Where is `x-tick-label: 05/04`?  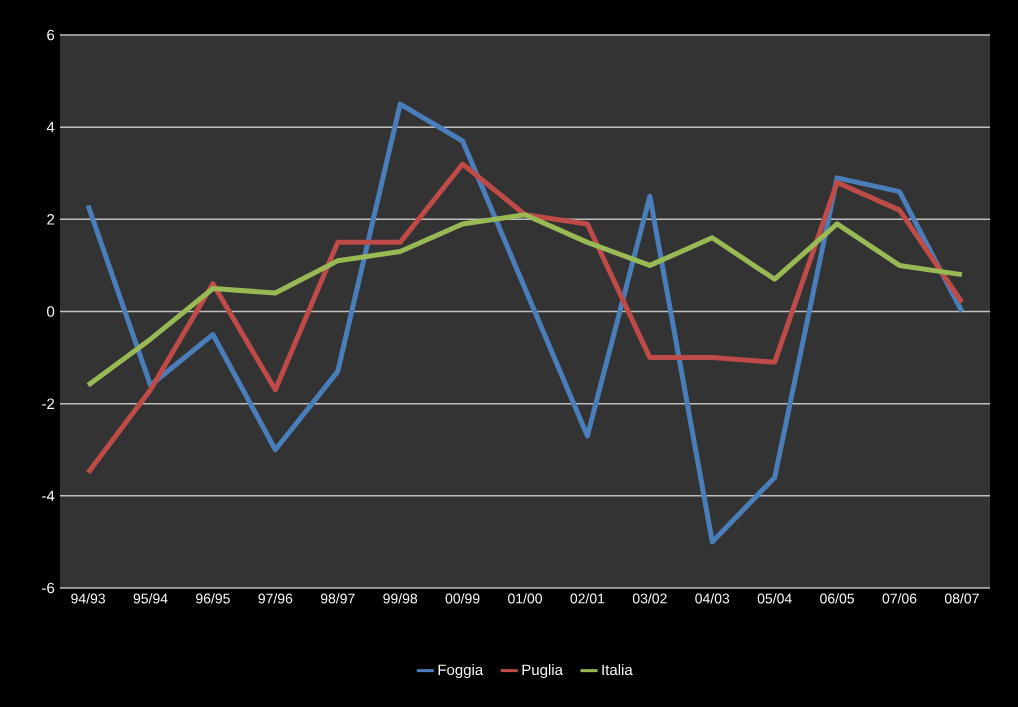
x-tick-label: 05/04 is located at coordinates (774, 598).